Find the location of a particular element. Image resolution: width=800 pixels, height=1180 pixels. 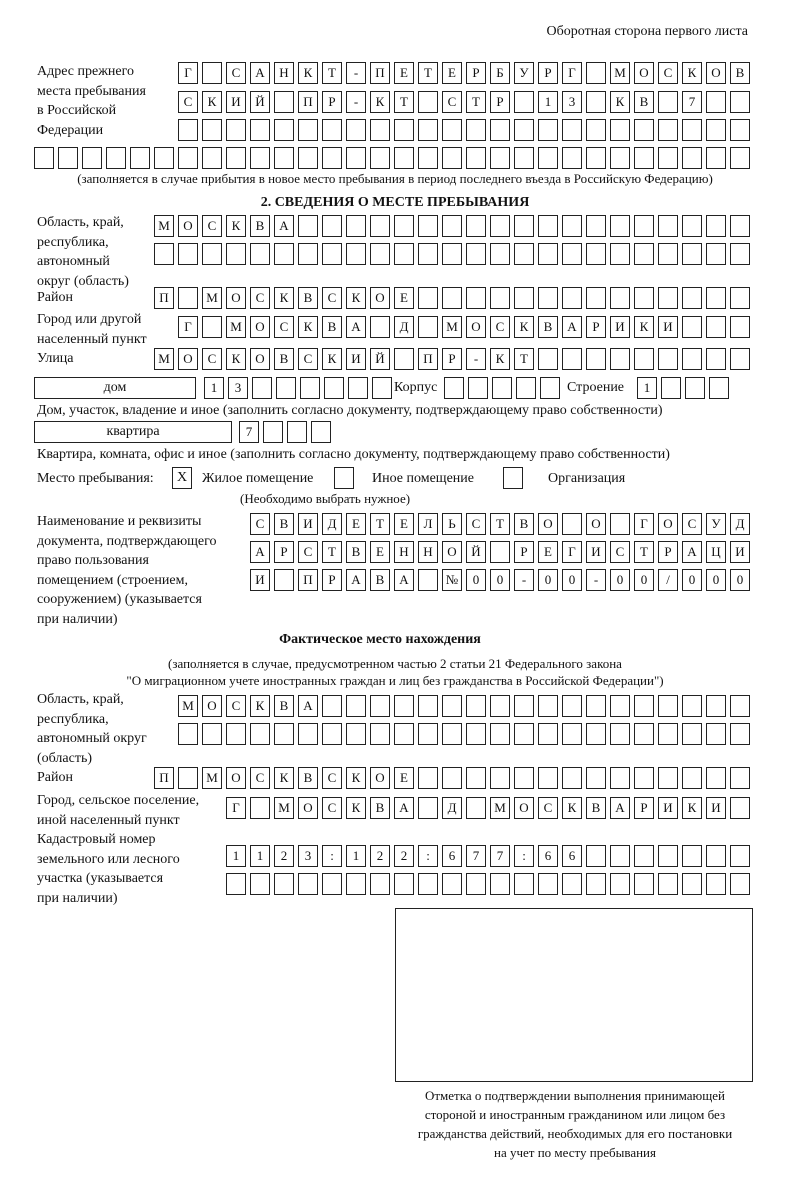

letter-cell: Б is located at coordinates (500, 73).